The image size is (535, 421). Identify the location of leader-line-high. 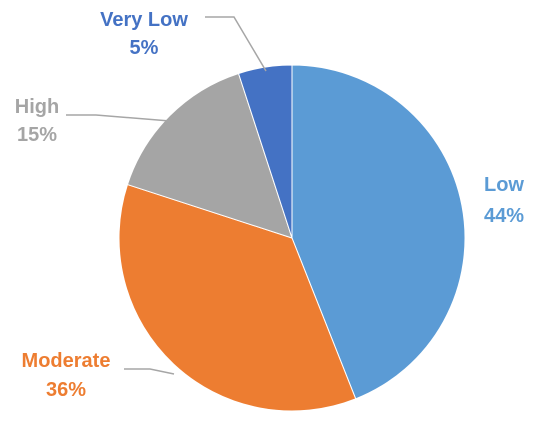
(118, 118).